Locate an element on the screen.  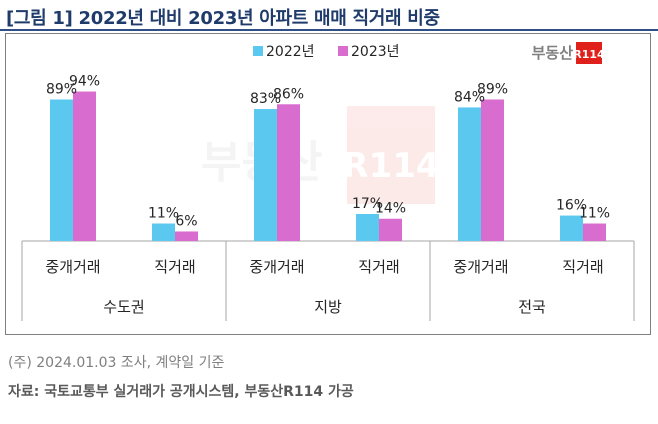
data-label: 17% is located at coordinates (367, 204).